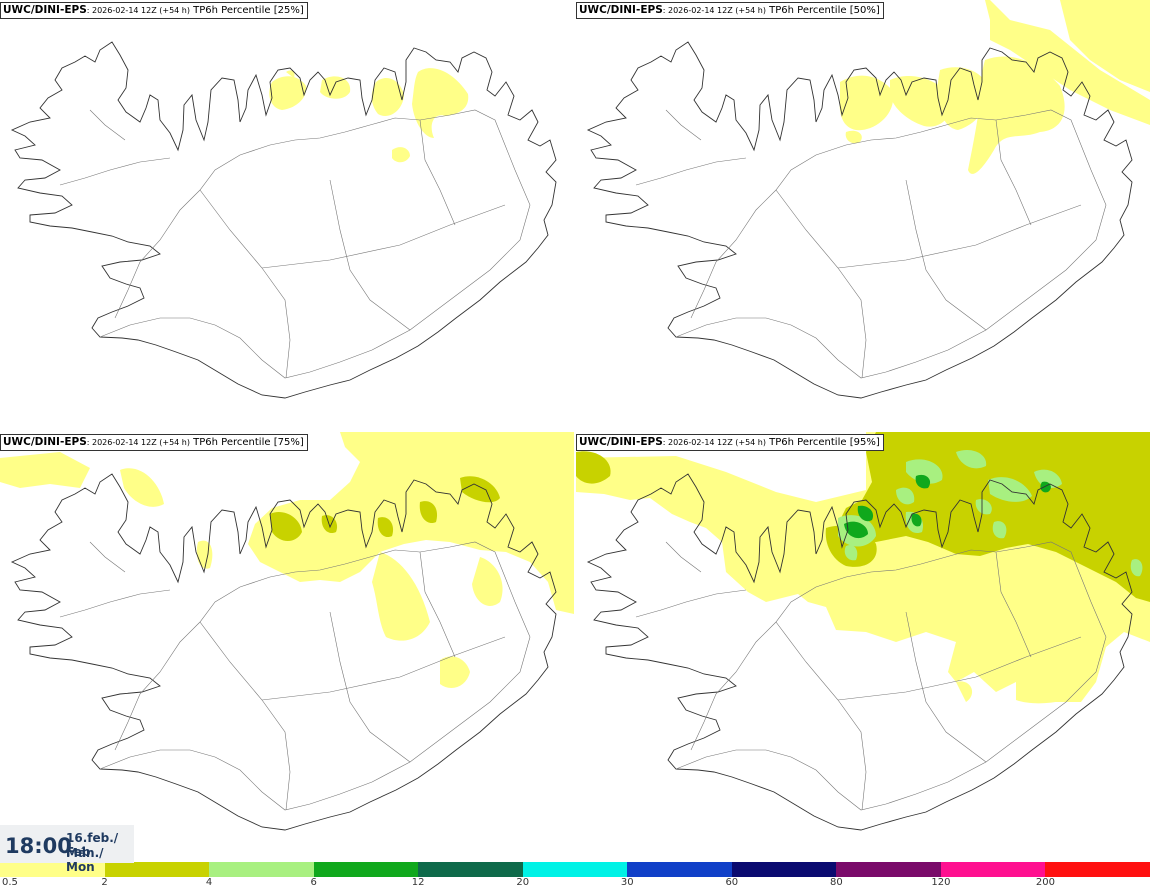 This screenshot has width=1150, height=891. Describe the element at coordinates (246, 442) in the screenshot. I see `field-name: TP6h Percentile [75%]` at that location.